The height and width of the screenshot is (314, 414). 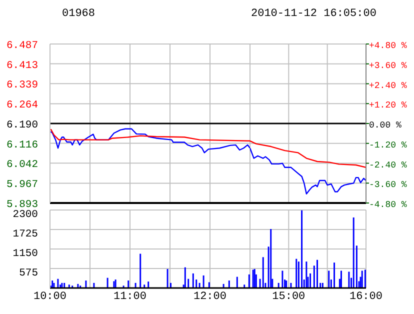 I want to click on y-tick-label: 6.190, so click(x=22, y=126).